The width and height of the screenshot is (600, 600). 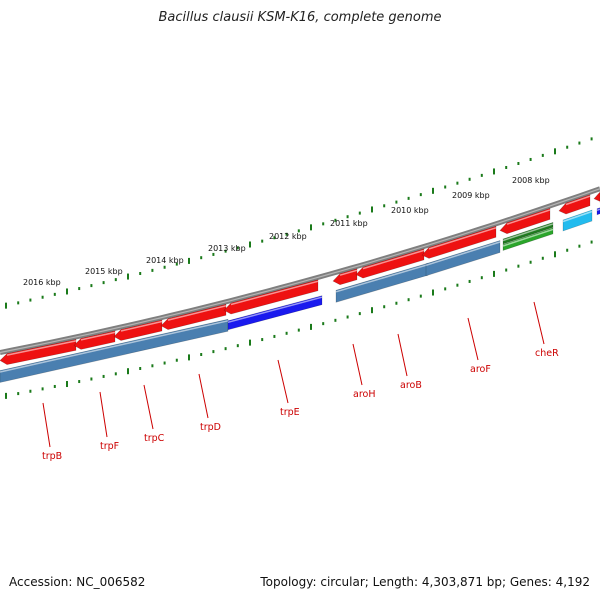 What do you see at coordinates (382, 278) in the screenshot?
I see `gene-aroB-shine` at bounding box center [382, 278].